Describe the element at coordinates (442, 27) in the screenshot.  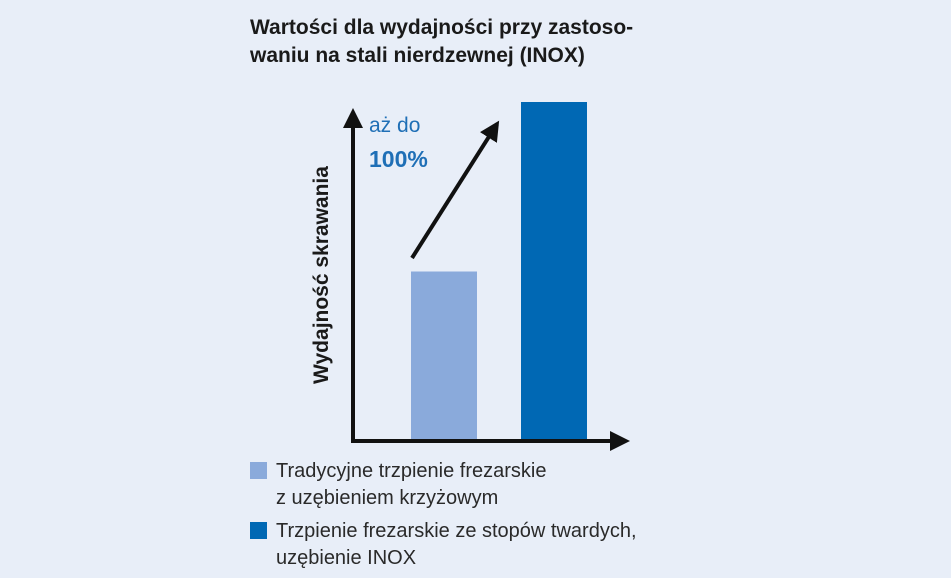
I see `chart-title-line-1: Wartości dla wydajności przy zastoso-` at that location.